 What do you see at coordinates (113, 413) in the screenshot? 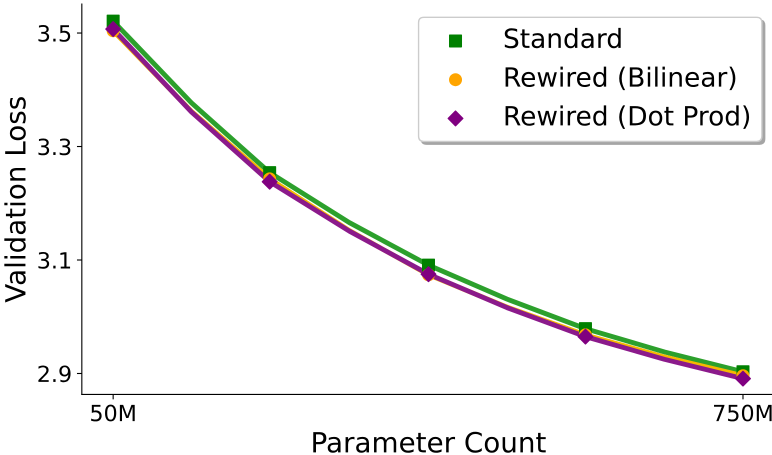
I see `x-tick-label: 50M` at bounding box center [113, 413].